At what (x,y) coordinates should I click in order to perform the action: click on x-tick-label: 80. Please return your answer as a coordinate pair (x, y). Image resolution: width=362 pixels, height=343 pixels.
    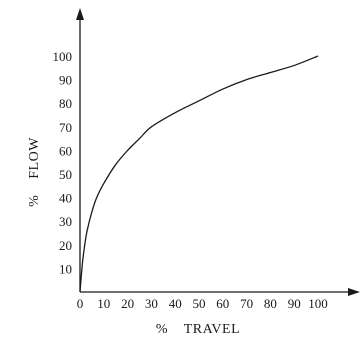
    Looking at the image, I should click on (270, 303).